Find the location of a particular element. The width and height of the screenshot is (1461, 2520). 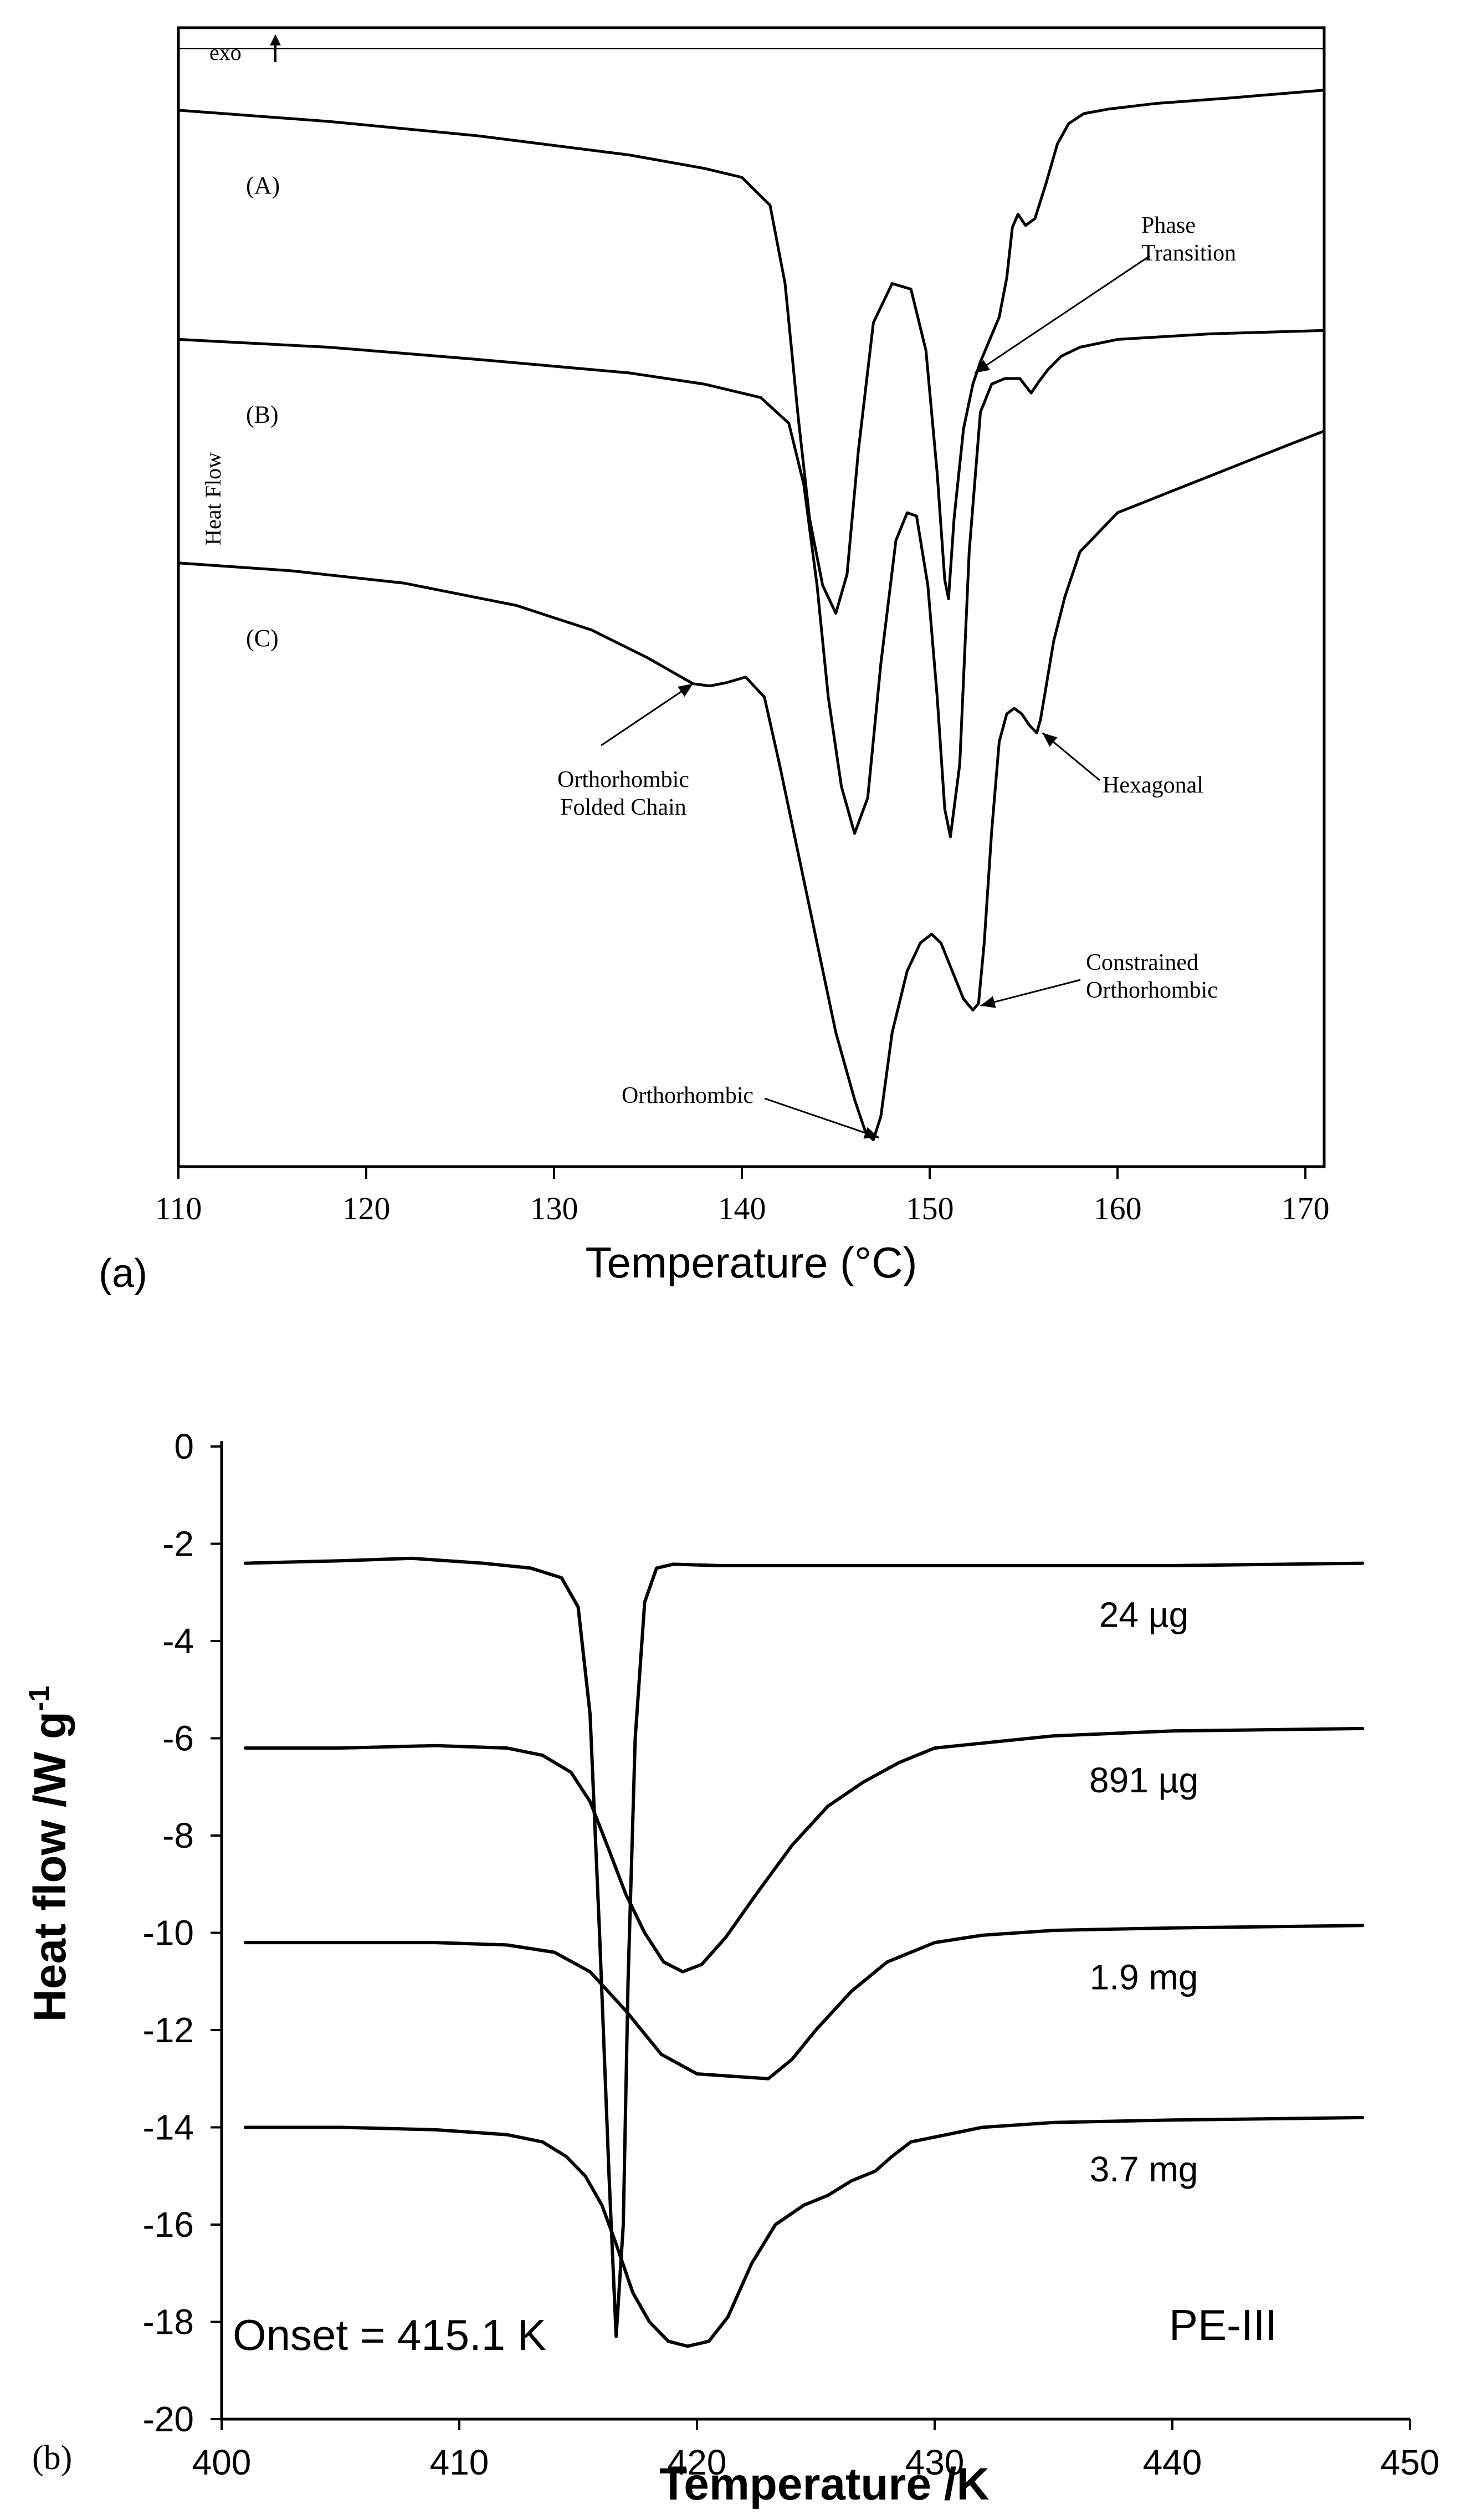

panel-a-series-0-label: (A) is located at coordinates (263, 185).